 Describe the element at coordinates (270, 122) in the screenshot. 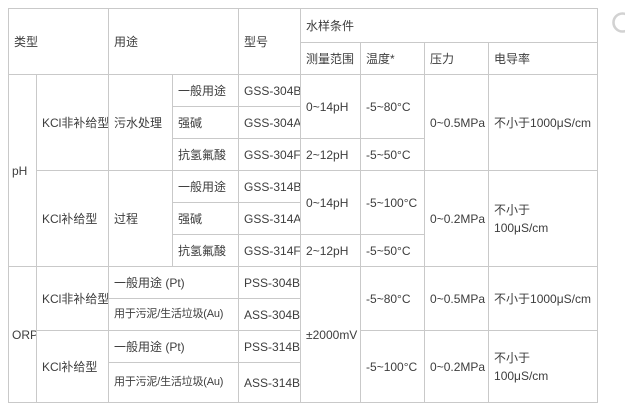

I see `cell-model: GSS-304A` at that location.